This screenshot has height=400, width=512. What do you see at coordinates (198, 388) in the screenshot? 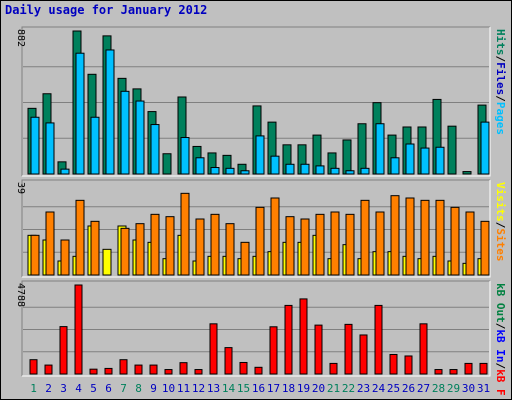
I see `x-label-day-12: 12` at bounding box center [198, 388].